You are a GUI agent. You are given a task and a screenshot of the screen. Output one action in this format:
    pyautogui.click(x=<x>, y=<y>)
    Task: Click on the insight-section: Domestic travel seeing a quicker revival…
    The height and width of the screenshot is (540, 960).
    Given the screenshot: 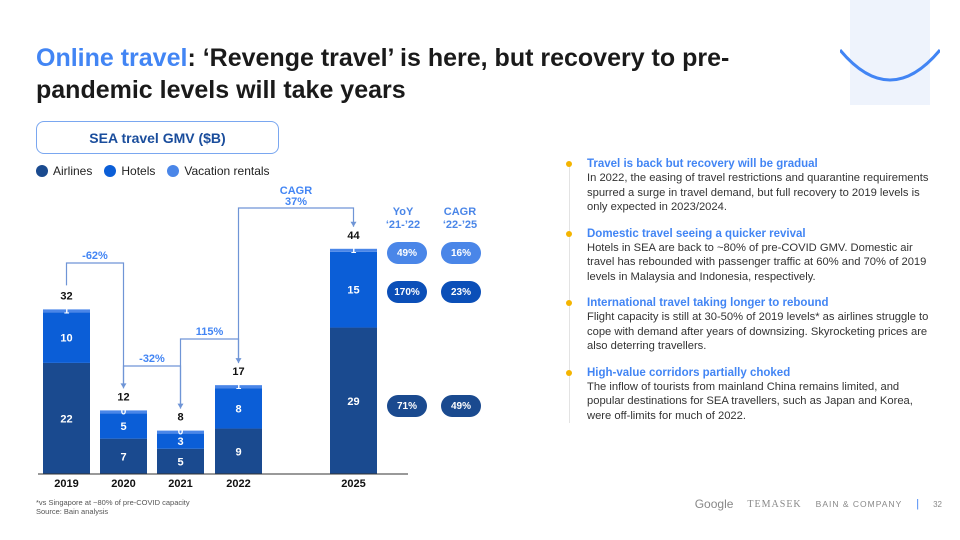 What is the action you would take?
    pyautogui.click(x=748, y=256)
    